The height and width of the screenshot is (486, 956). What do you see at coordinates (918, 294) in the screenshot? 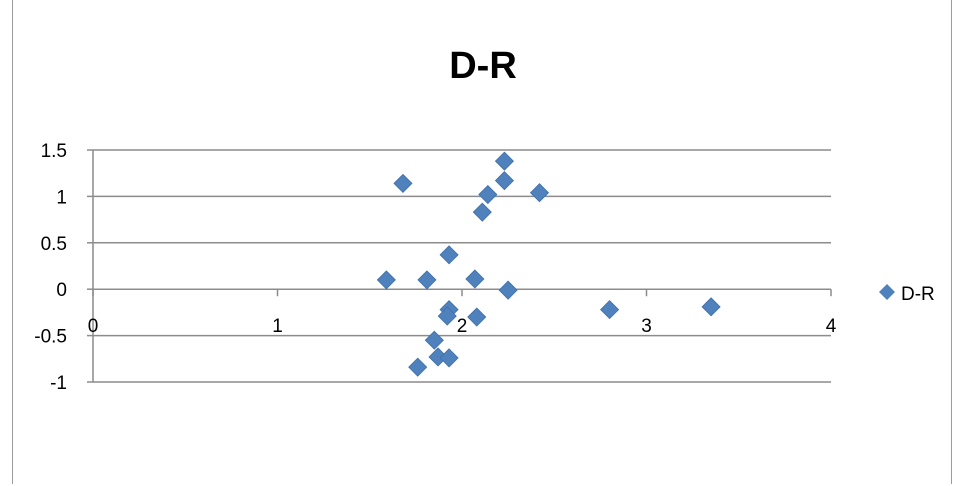
I see `legend-label: D-R` at bounding box center [918, 294].